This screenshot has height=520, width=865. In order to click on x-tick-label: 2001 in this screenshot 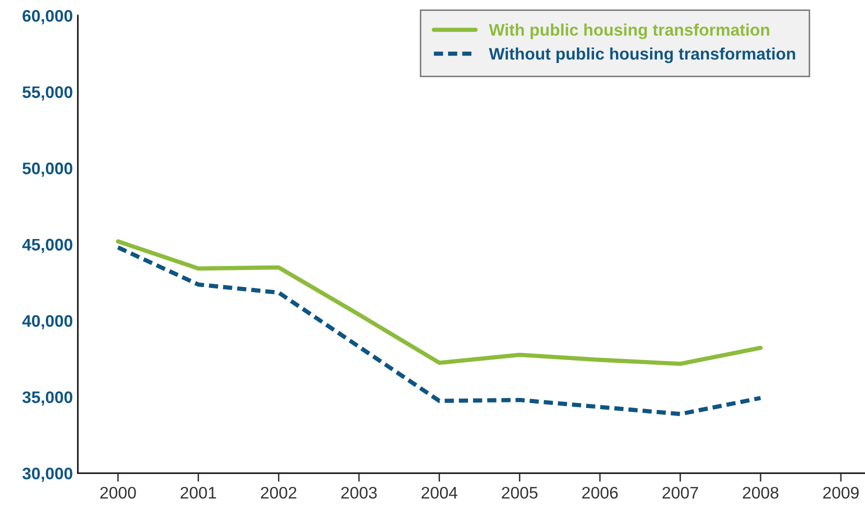, I will do `click(198, 492)`.